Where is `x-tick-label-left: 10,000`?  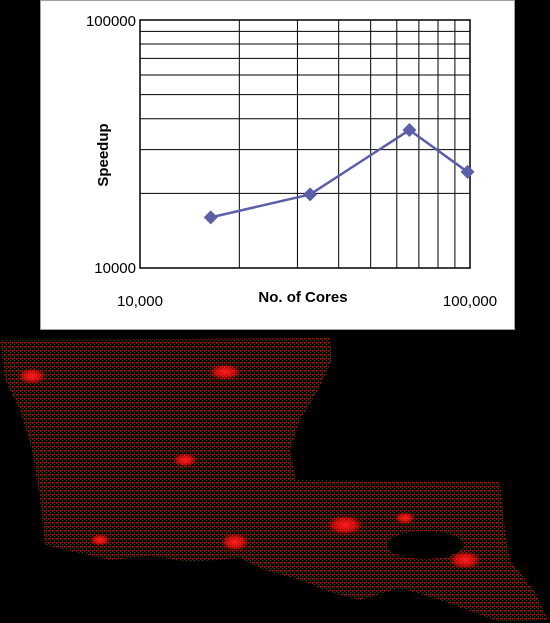 x-tick-label-left: 10,000 is located at coordinates (140, 301).